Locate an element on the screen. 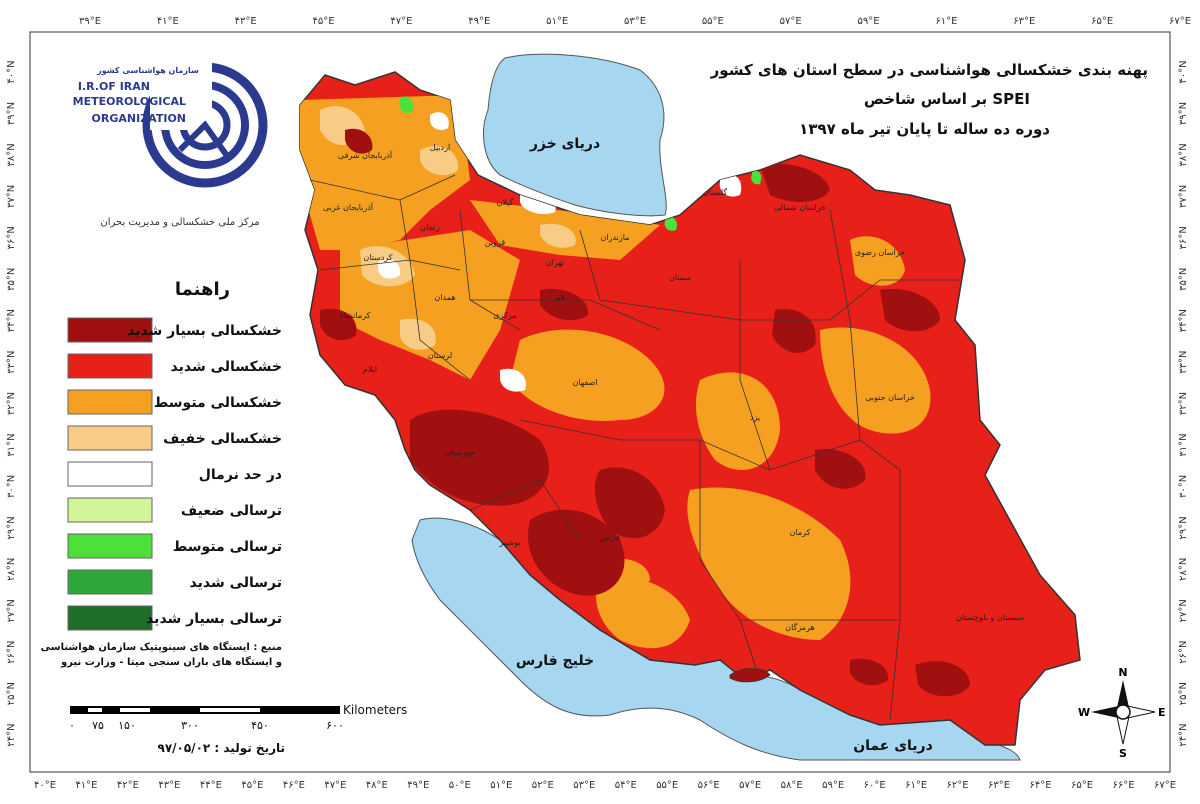  label-kermanshah: کرمانشاه is located at coordinates (355, 315).